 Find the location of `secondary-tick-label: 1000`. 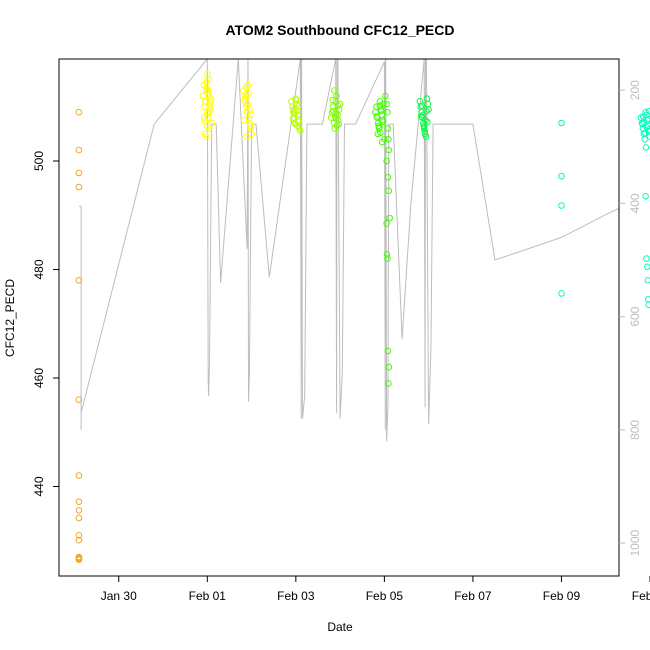

secondary-tick-label: 1000 is located at coordinates (635, 542).